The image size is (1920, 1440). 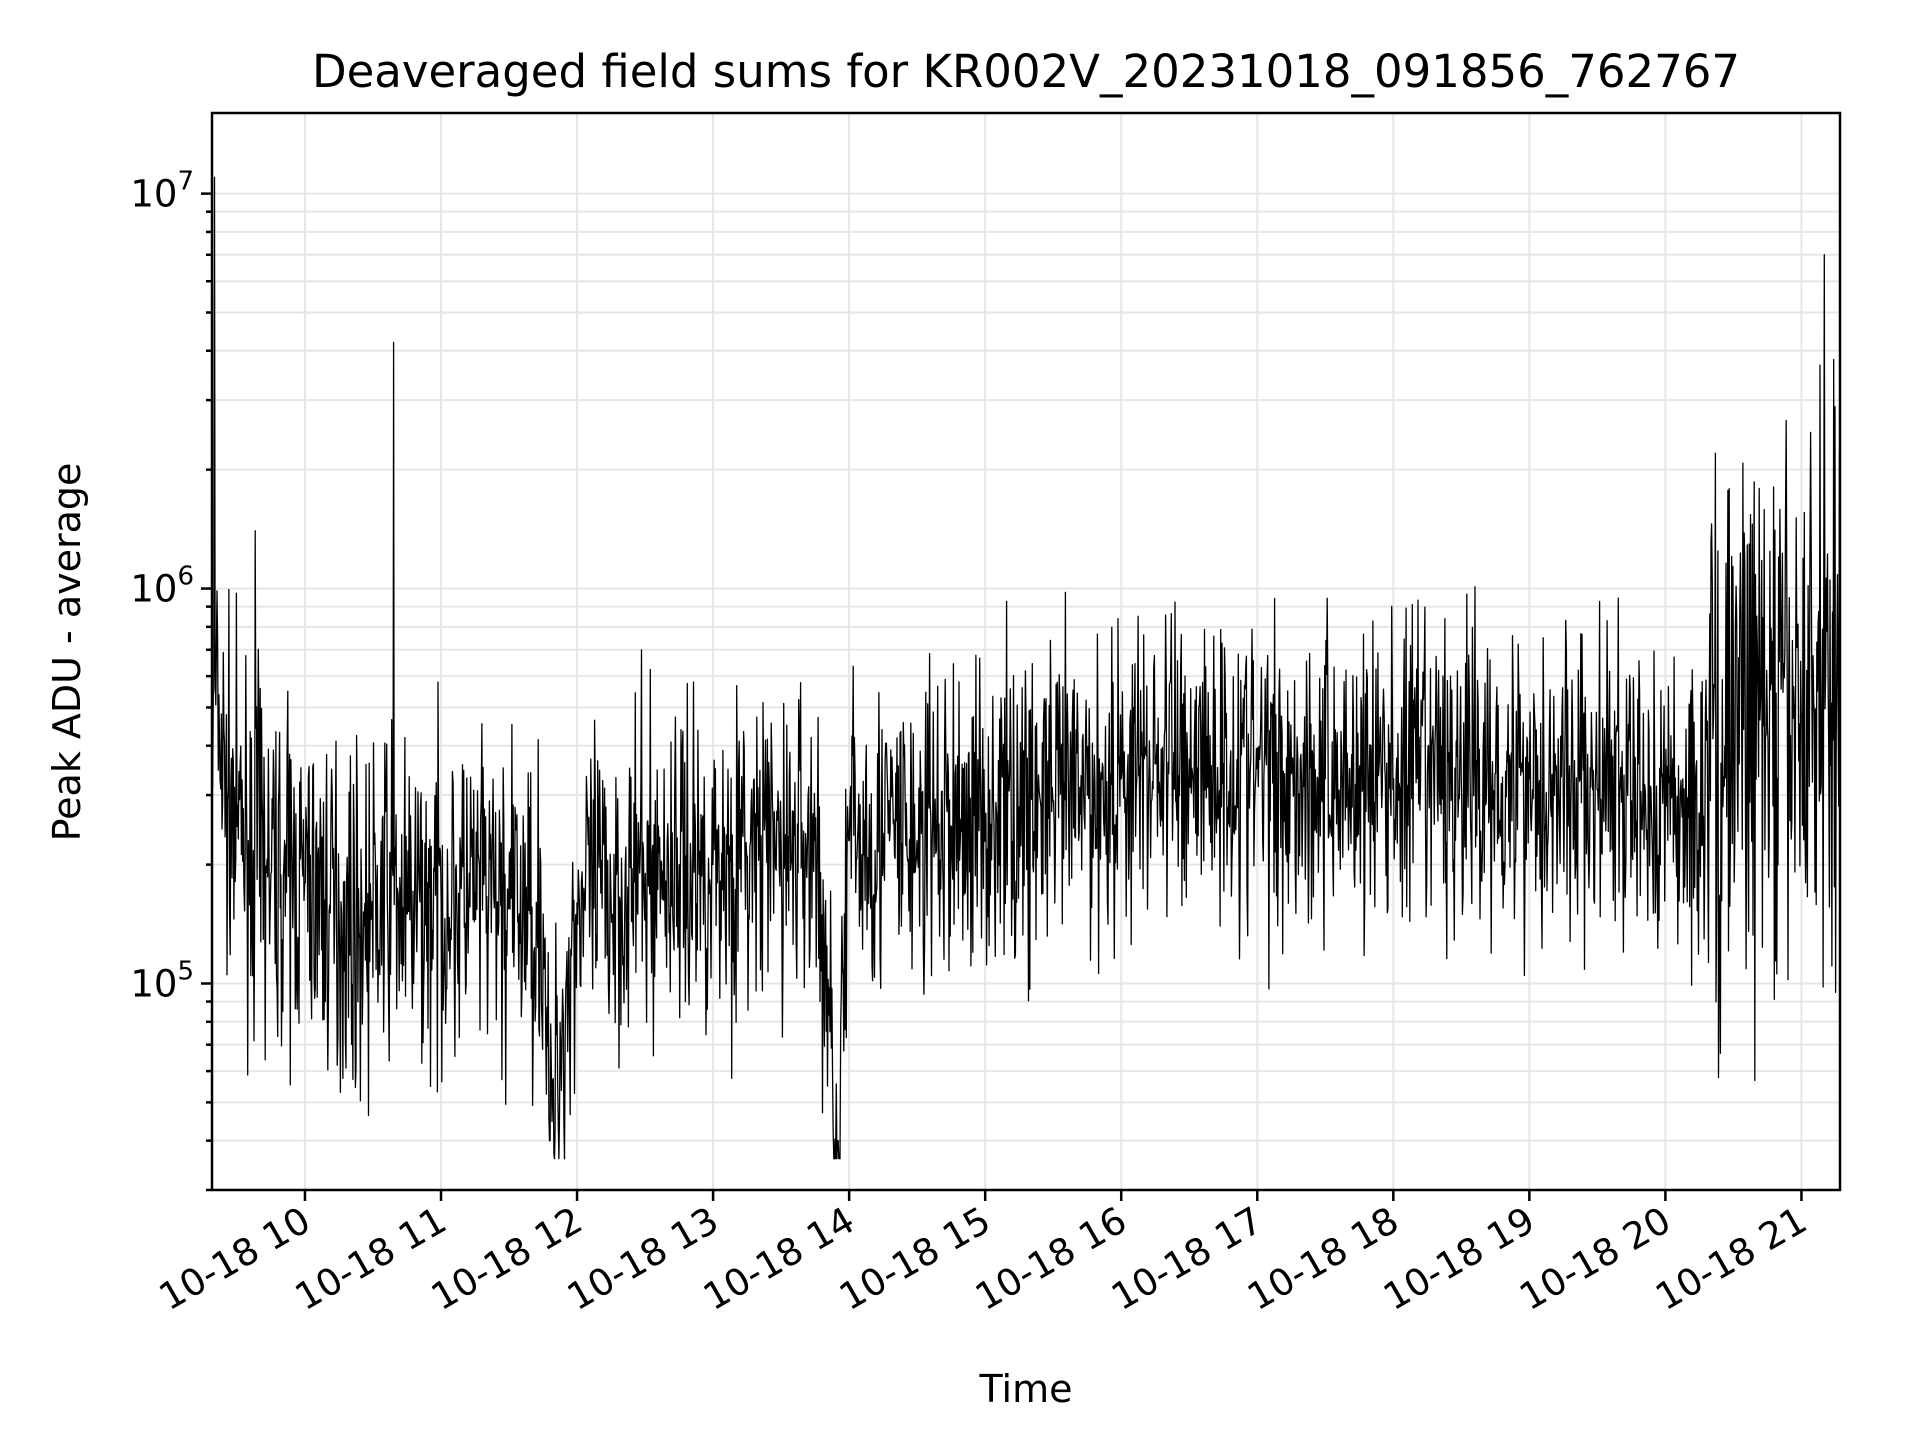 I want to click on y-tick-label: 10⁶, so click(x=162, y=586).